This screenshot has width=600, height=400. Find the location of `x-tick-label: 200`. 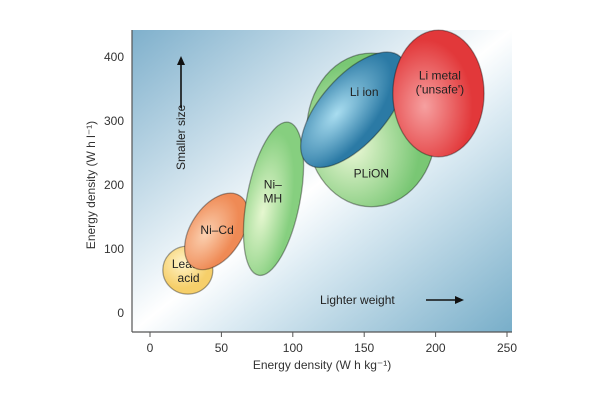

x-tick-label: 200 is located at coordinates (436, 348).